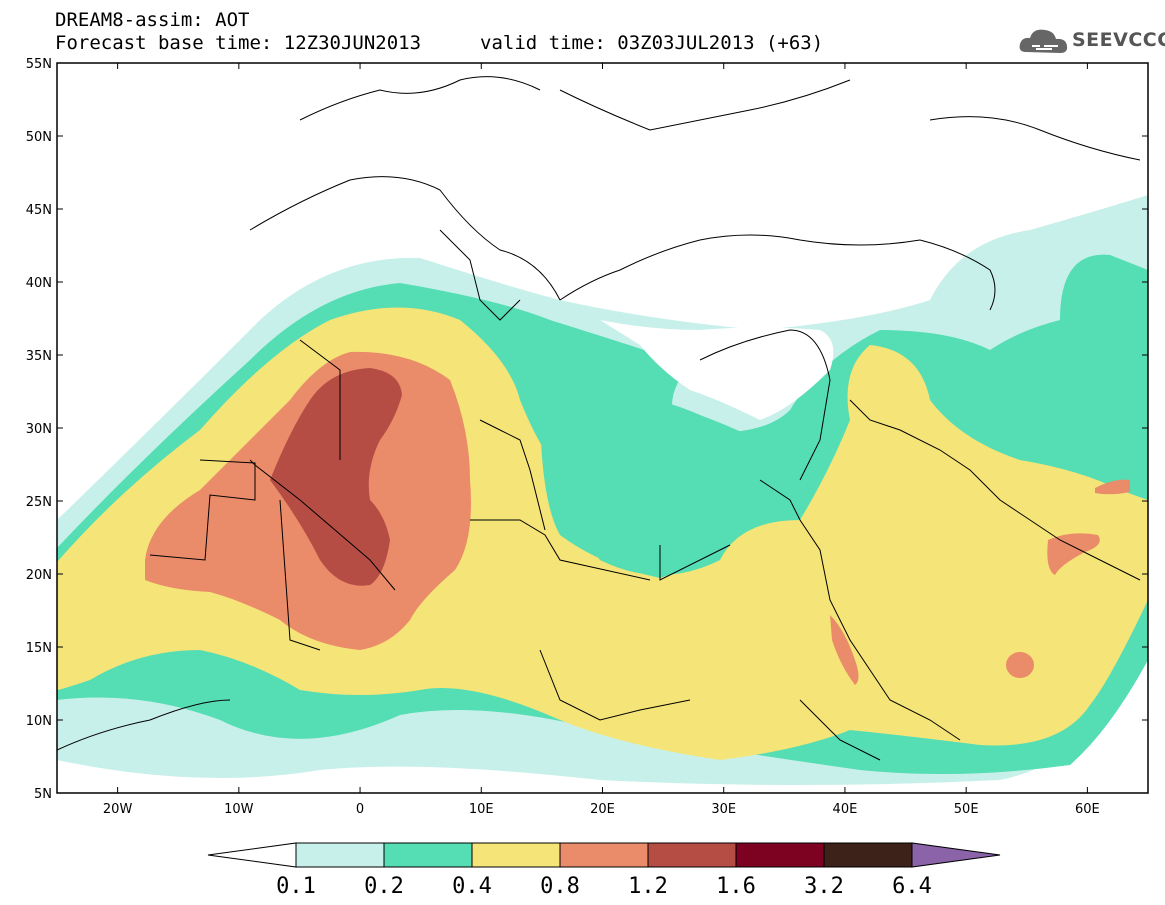 The image size is (1165, 905). I want to click on lon-tick-label: 30E, so click(723, 809).